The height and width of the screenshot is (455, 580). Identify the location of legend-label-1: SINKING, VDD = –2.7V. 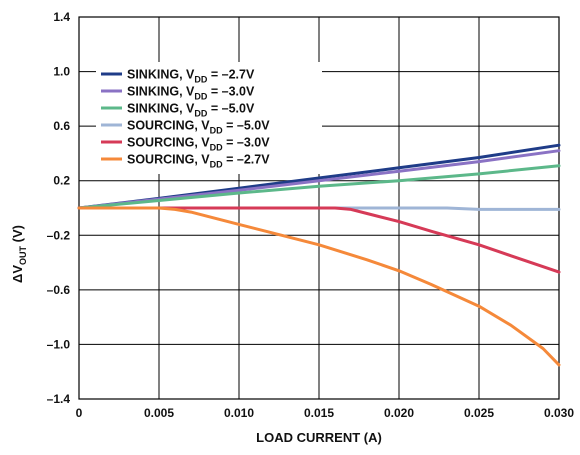
(191, 76).